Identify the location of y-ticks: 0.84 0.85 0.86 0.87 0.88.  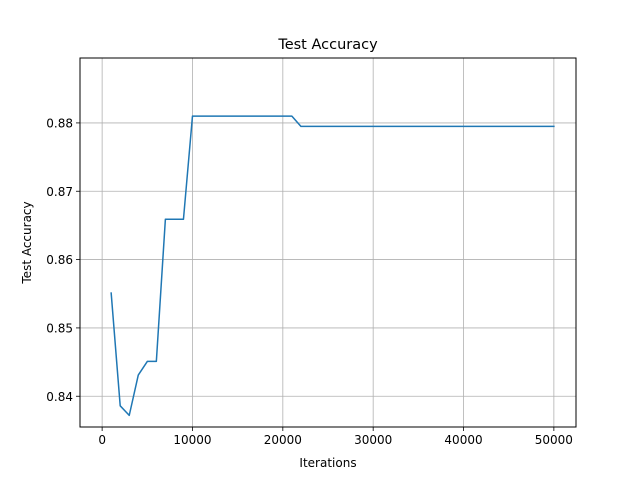
(63, 260).